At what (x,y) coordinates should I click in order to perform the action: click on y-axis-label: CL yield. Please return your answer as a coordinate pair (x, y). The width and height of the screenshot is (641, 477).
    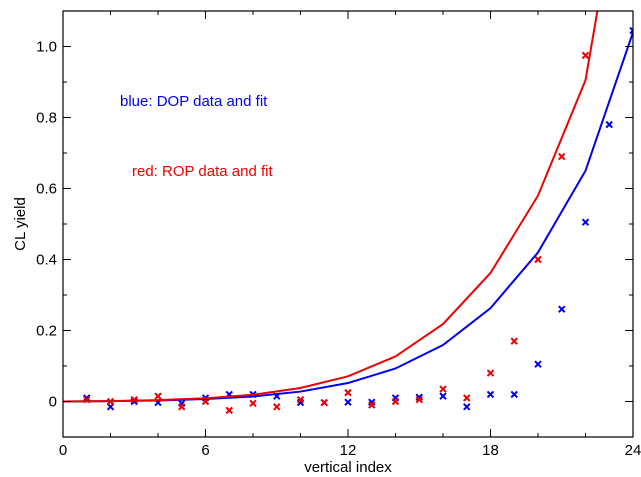
    Looking at the image, I should click on (20, 224).